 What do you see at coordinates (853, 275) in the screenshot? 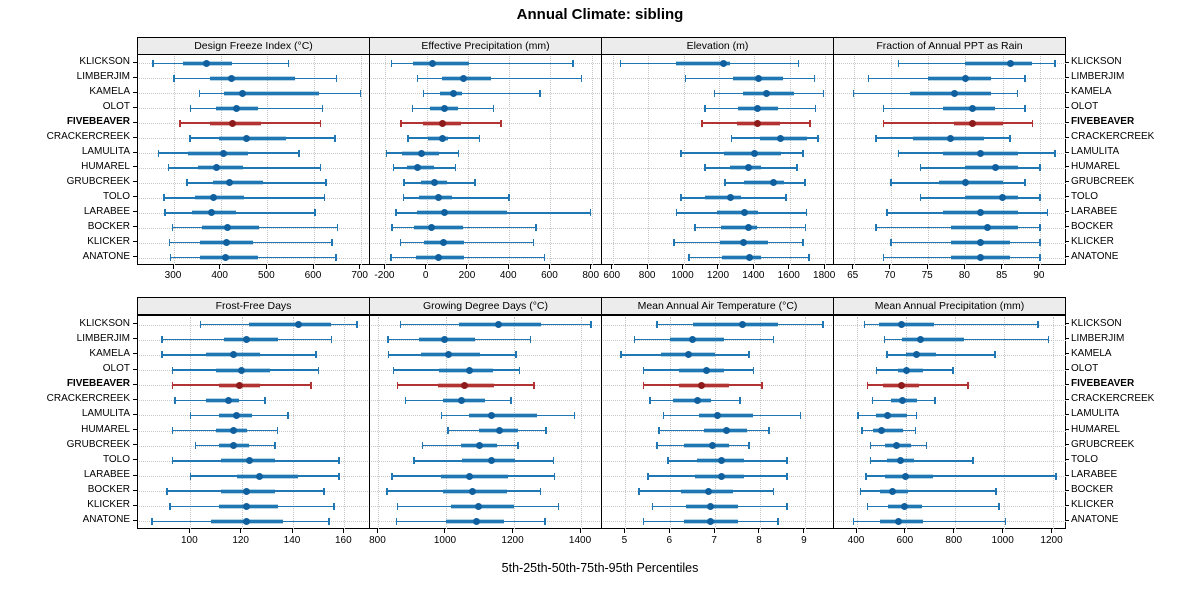
I see `x-tick-label: 65` at bounding box center [853, 275].